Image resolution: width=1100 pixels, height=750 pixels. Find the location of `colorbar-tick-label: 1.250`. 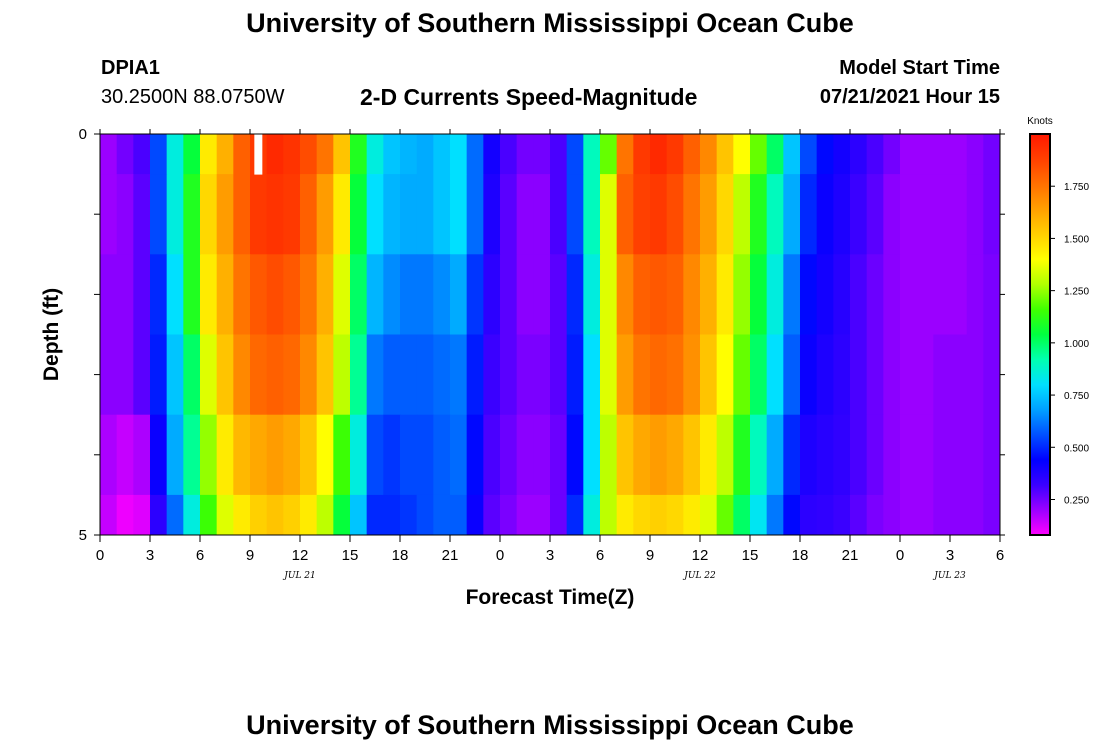

colorbar-tick-label: 1.250 is located at coordinates (1076, 292).